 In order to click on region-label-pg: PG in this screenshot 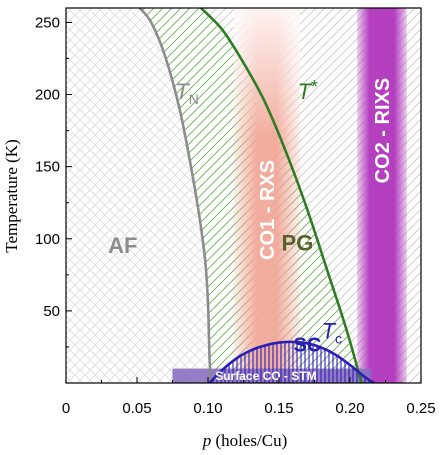, I will do `click(298, 242)`.